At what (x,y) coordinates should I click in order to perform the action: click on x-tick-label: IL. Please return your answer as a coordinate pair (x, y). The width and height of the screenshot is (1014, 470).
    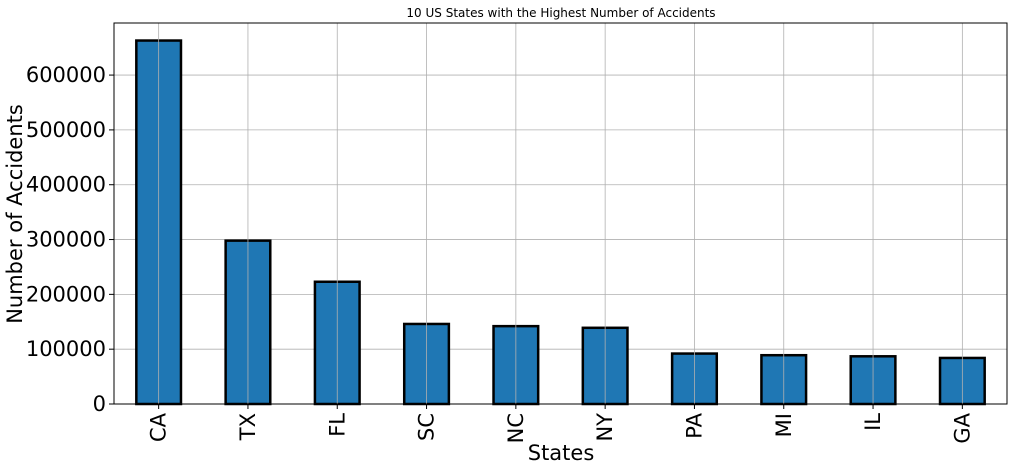
    Looking at the image, I should click on (873, 422).